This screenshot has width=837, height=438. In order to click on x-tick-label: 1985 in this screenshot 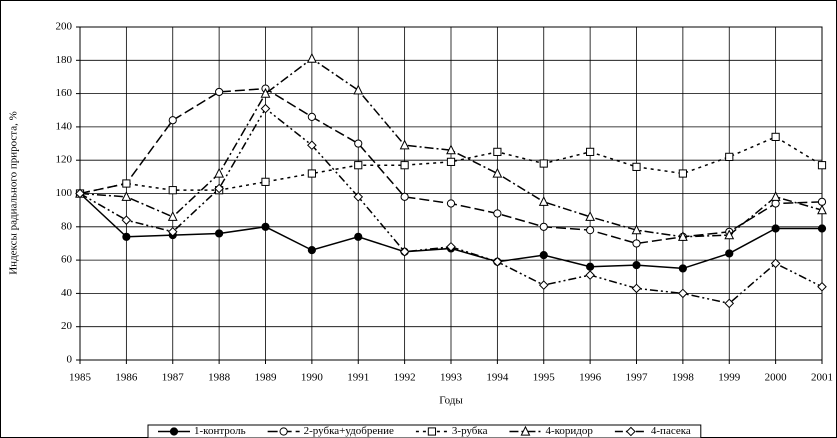, I will do `click(80, 378)`.